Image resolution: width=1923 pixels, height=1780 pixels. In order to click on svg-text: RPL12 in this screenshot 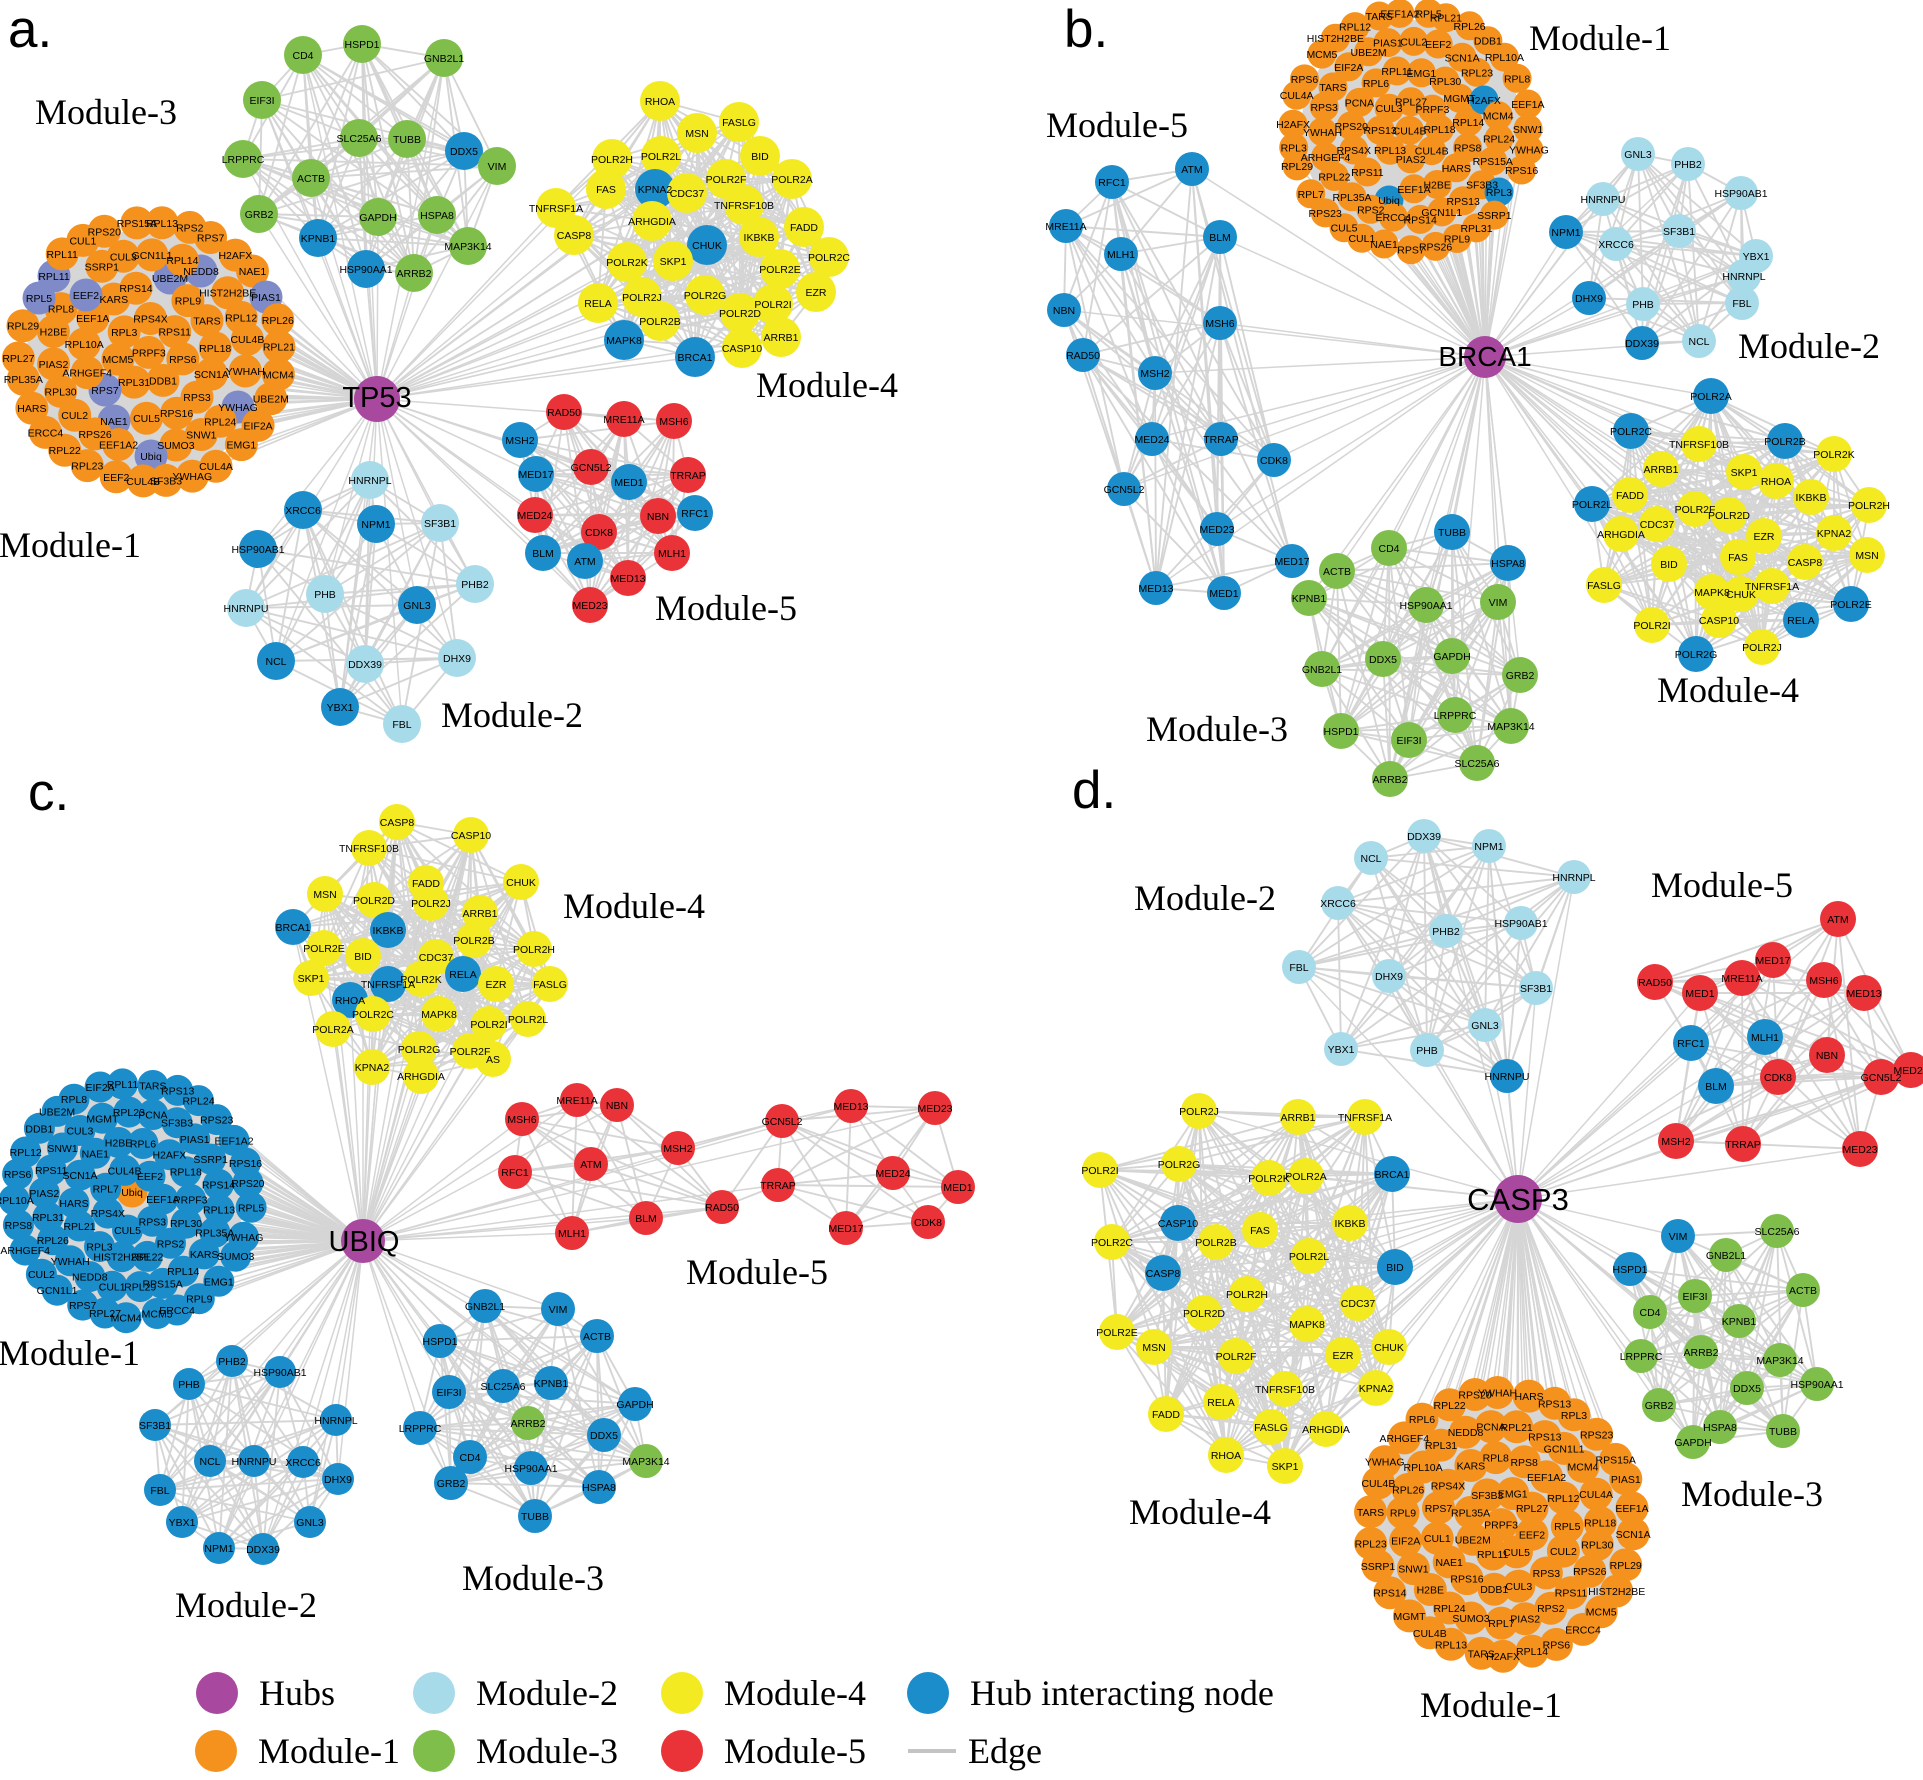, I will do `click(26, 1153)`.